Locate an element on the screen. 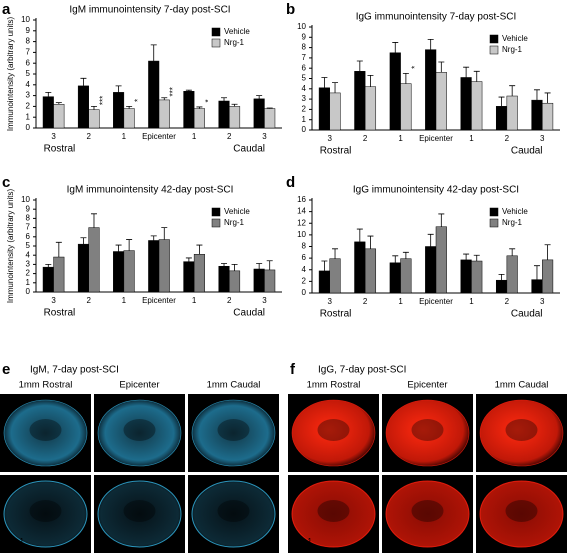  chart-title: IgG immunointensity 7-day post-SCI is located at coordinates (436, 17).